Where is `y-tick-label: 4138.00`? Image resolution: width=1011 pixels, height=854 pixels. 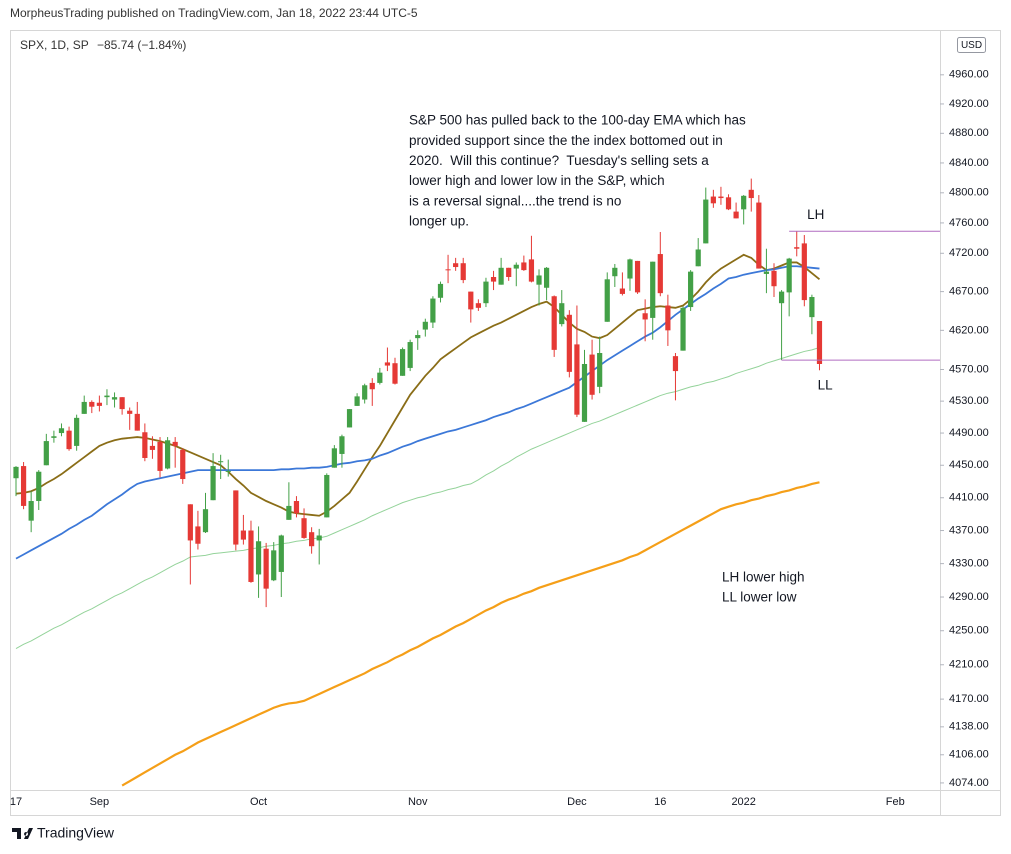
y-tick-label: 4138.00 is located at coordinates (969, 727).